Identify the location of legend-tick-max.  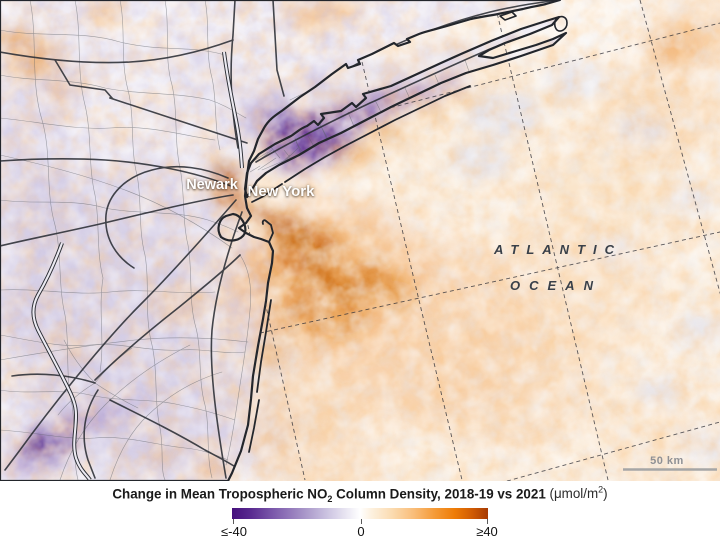
(487, 521).